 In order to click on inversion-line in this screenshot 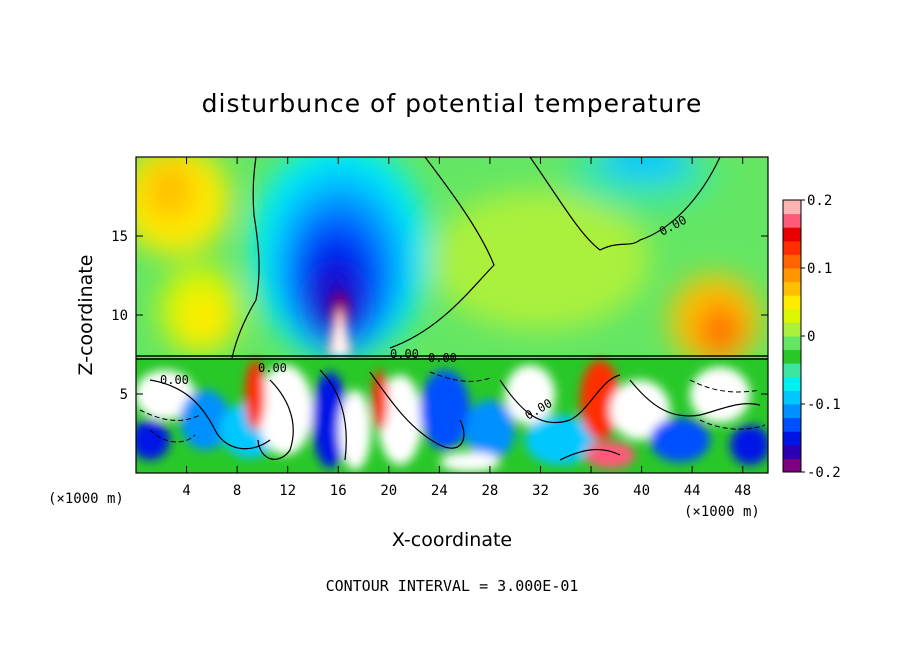, I will do `click(452, 357)`.